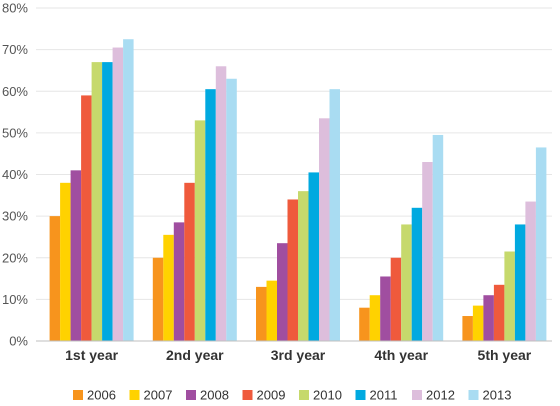 Image resolution: width=560 pixels, height=406 pixels. Describe the element at coordinates (128, 190) in the screenshot. I see `bar-2013-1st-year` at that location.